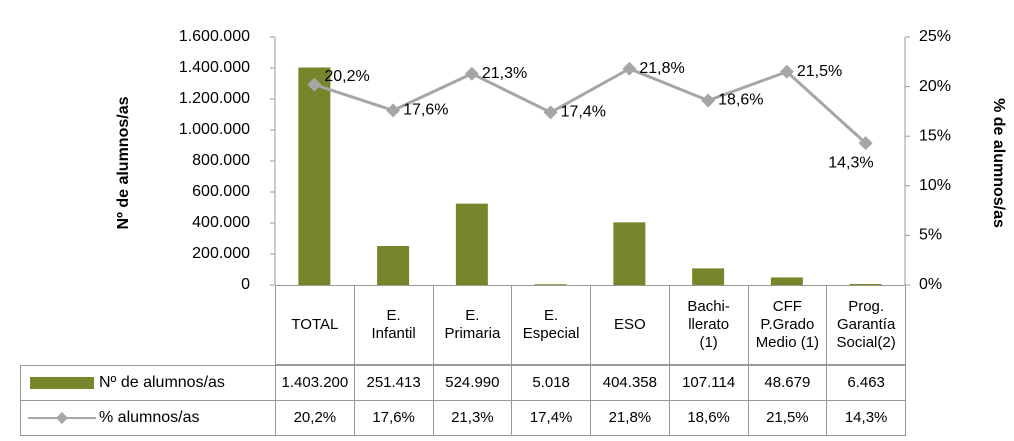  Describe the element at coordinates (850, 162) in the screenshot. I see `data-label: 14,3%` at that location.